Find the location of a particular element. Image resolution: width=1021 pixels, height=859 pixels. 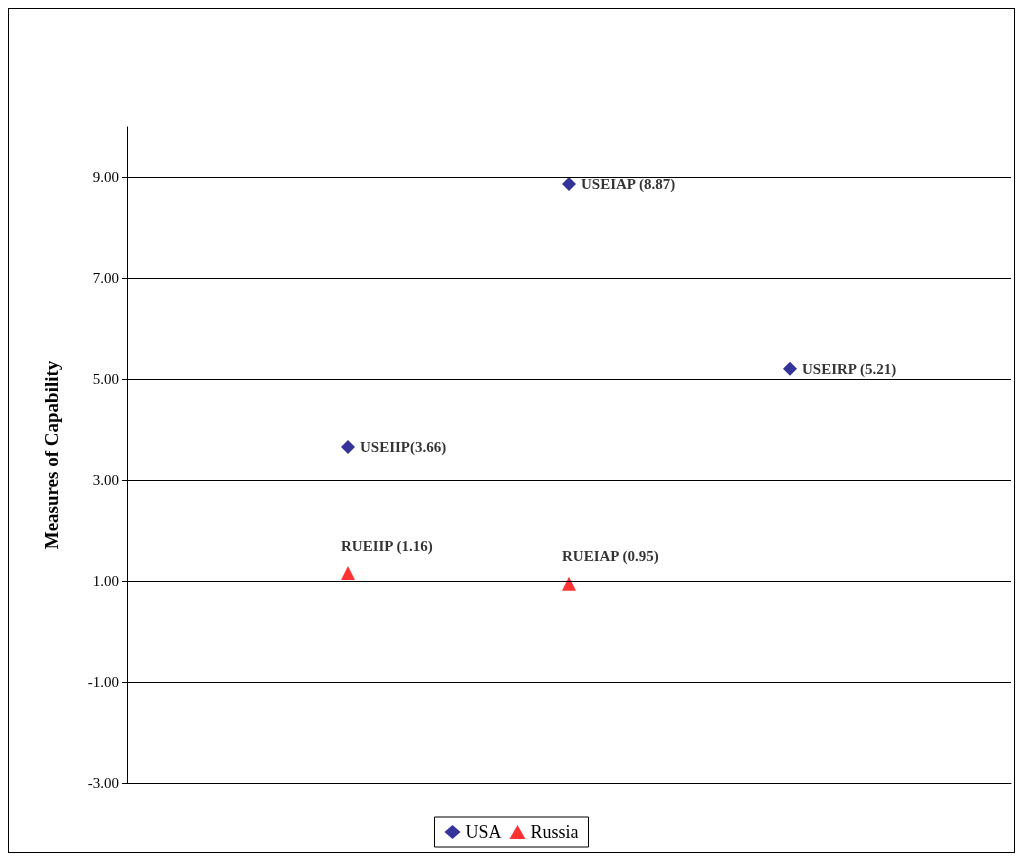

y-tick-label: -3.00 is located at coordinates (103, 783).